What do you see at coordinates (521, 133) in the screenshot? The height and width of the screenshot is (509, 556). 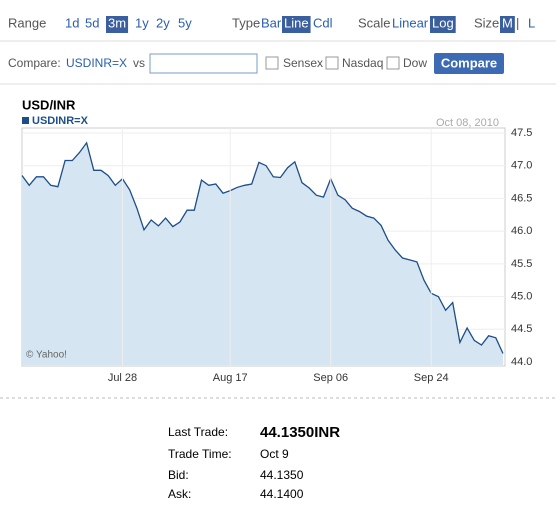 I see `y-tick-label: 47.5` at bounding box center [521, 133].